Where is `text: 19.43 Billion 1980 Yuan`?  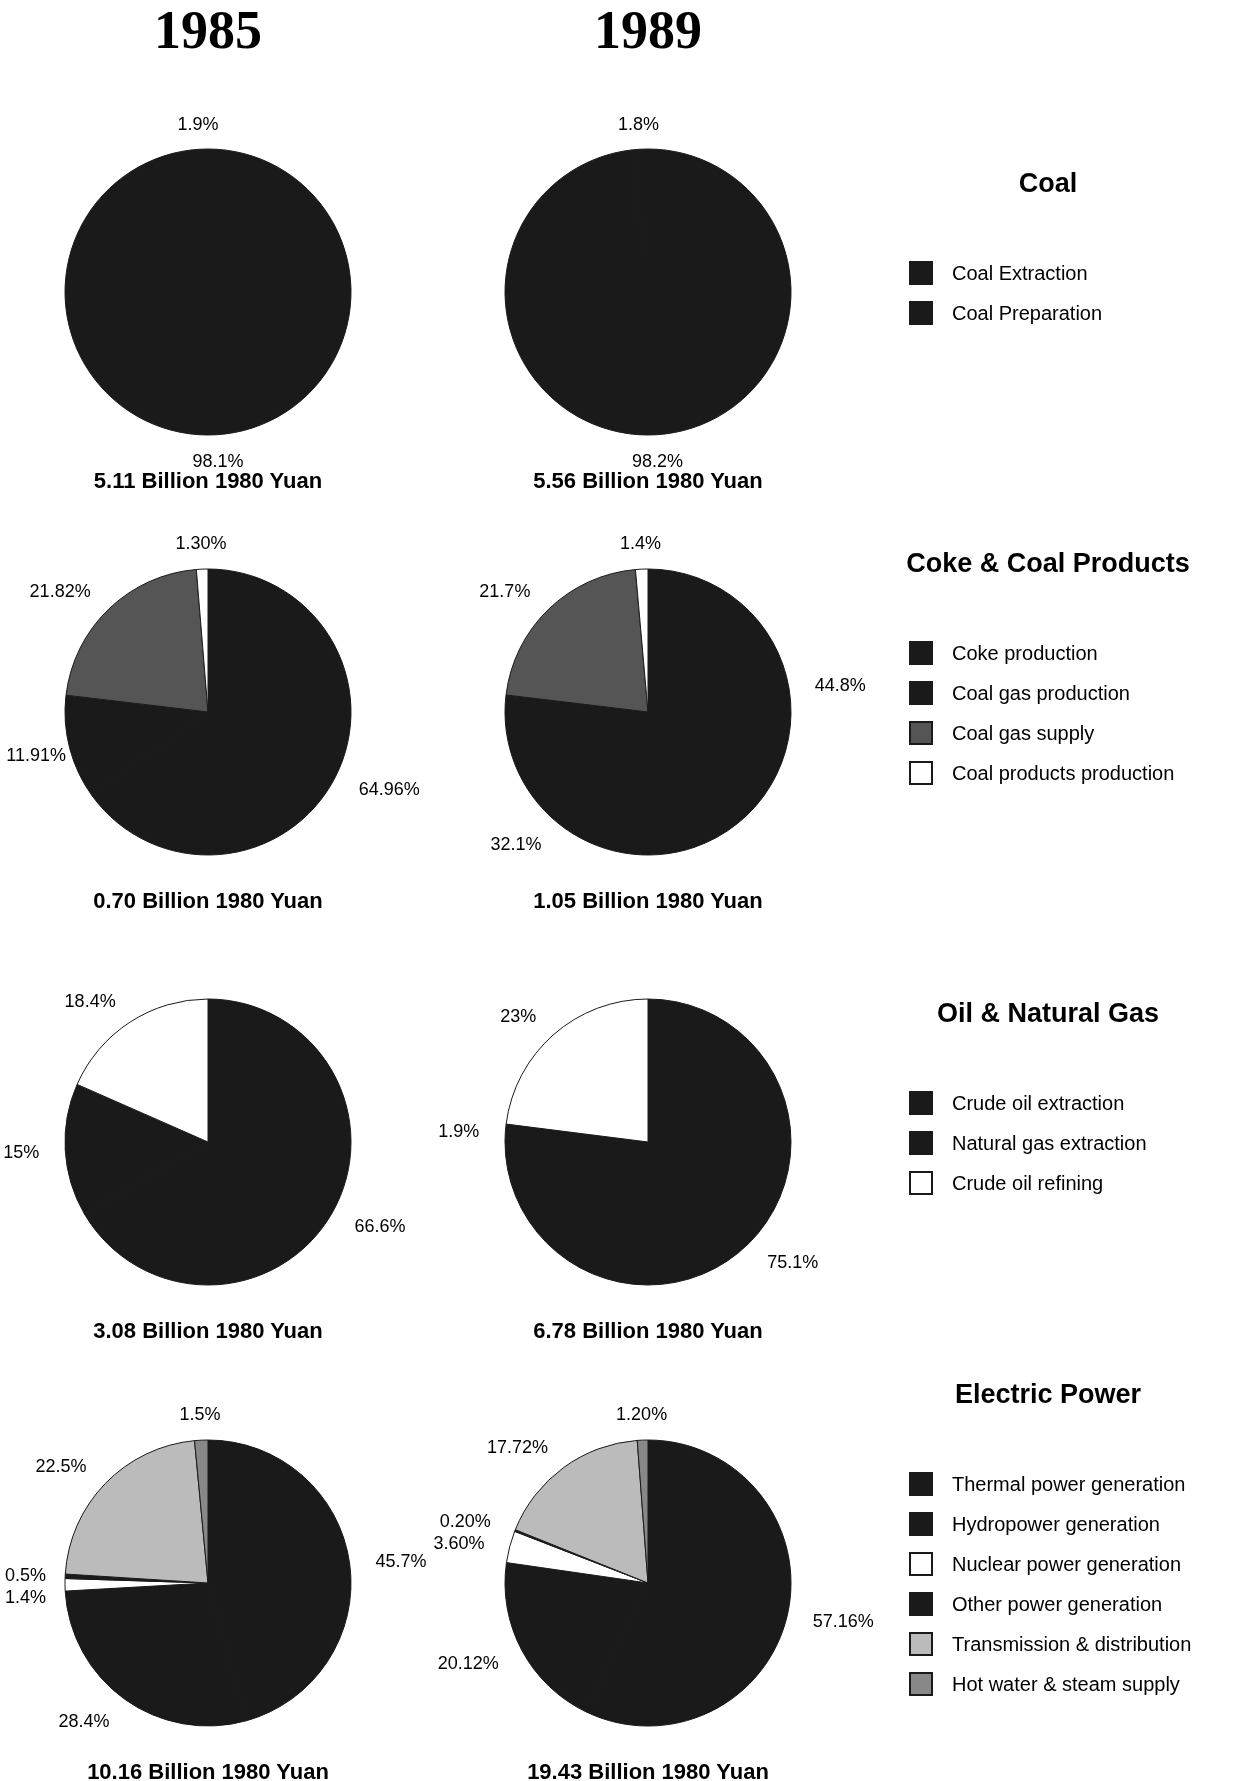 text: 19.43 Billion 1980 Yuan is located at coordinates (648, 1770).